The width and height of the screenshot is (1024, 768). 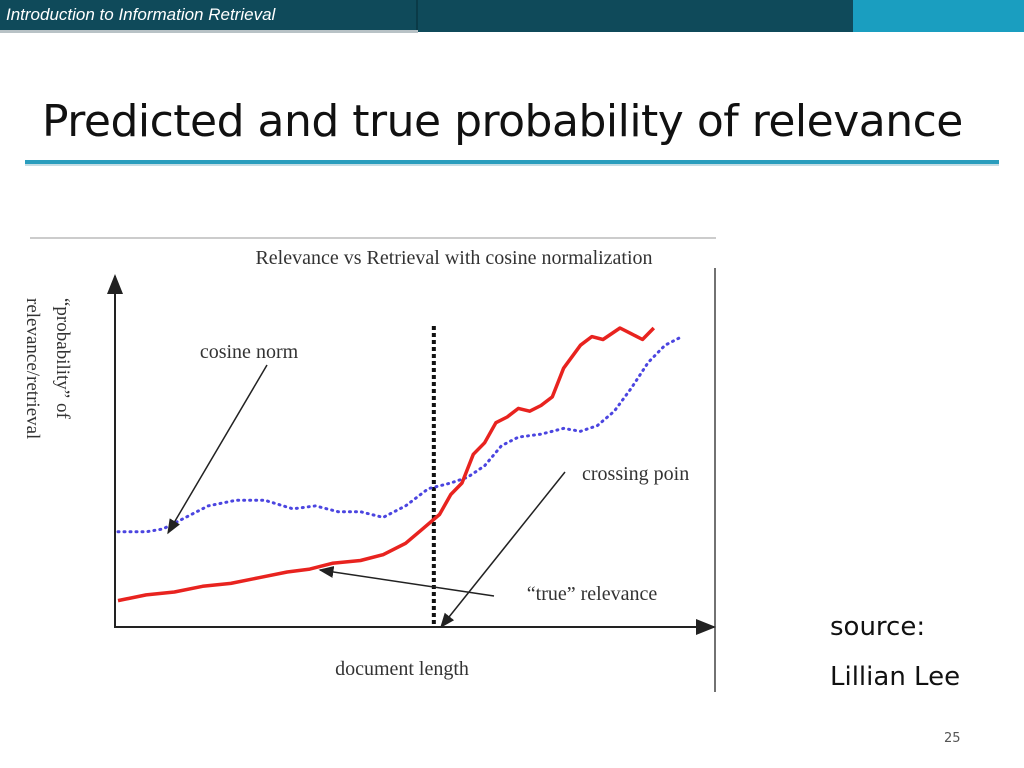 I want to click on header-bar: Introduction to Information Retrieval, so click(x=512, y=16).